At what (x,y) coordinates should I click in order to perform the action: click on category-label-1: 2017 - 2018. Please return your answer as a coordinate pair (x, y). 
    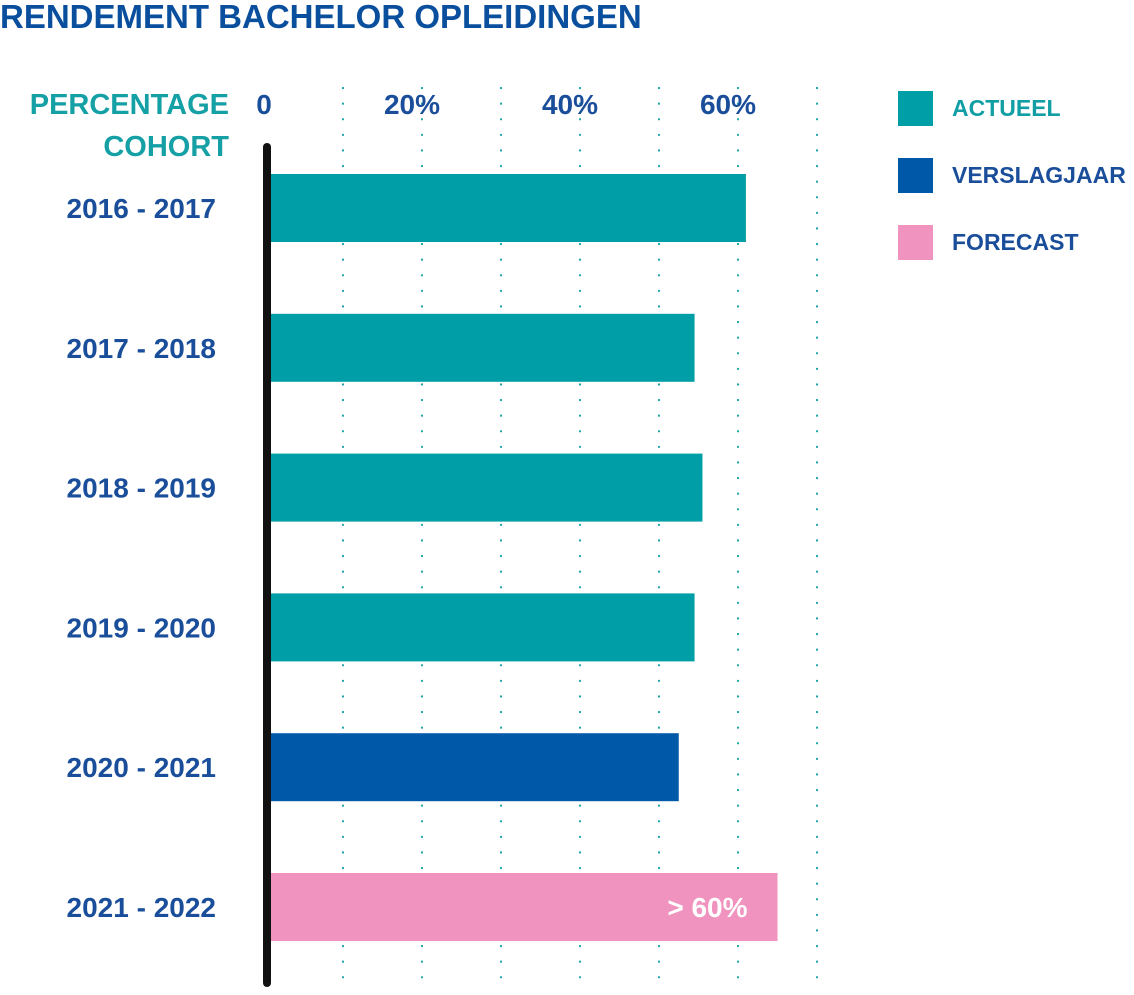
    Looking at the image, I should click on (141, 348).